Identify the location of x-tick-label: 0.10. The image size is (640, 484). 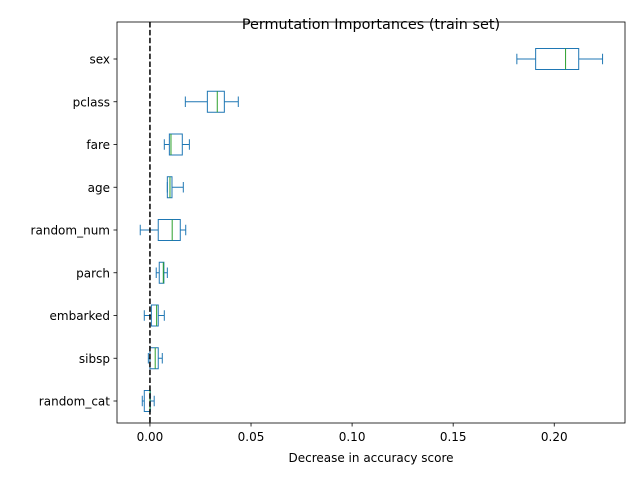
(352, 437).